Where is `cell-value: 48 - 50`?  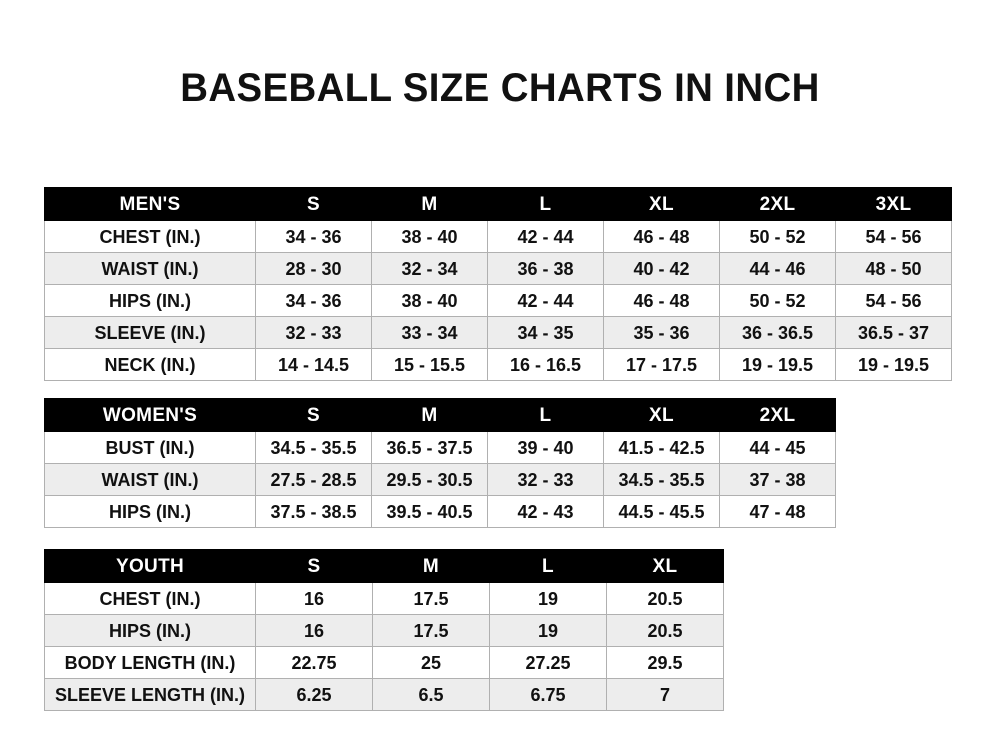 cell-value: 48 - 50 is located at coordinates (893, 268).